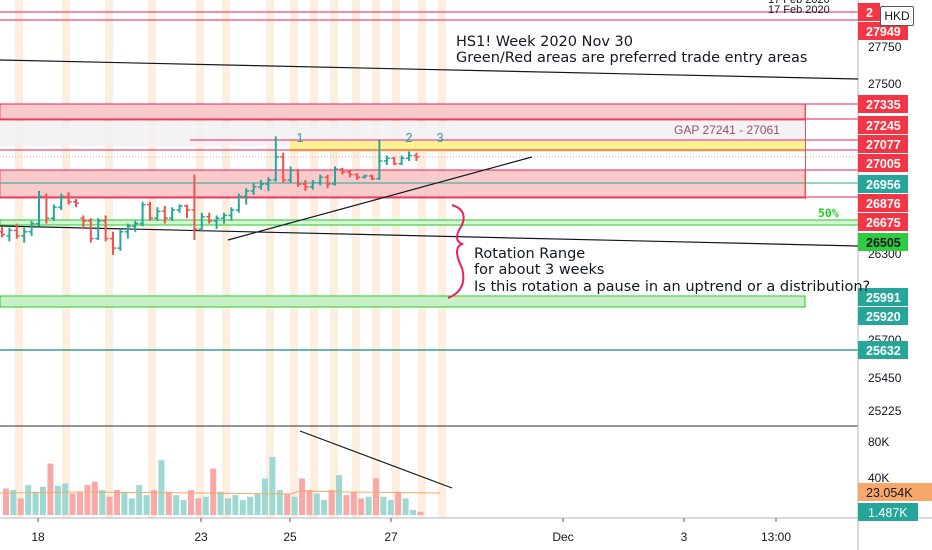 The image size is (932, 550). What do you see at coordinates (530, 254) in the screenshot?
I see `rotation-note-line-1: Rotation Range` at bounding box center [530, 254].